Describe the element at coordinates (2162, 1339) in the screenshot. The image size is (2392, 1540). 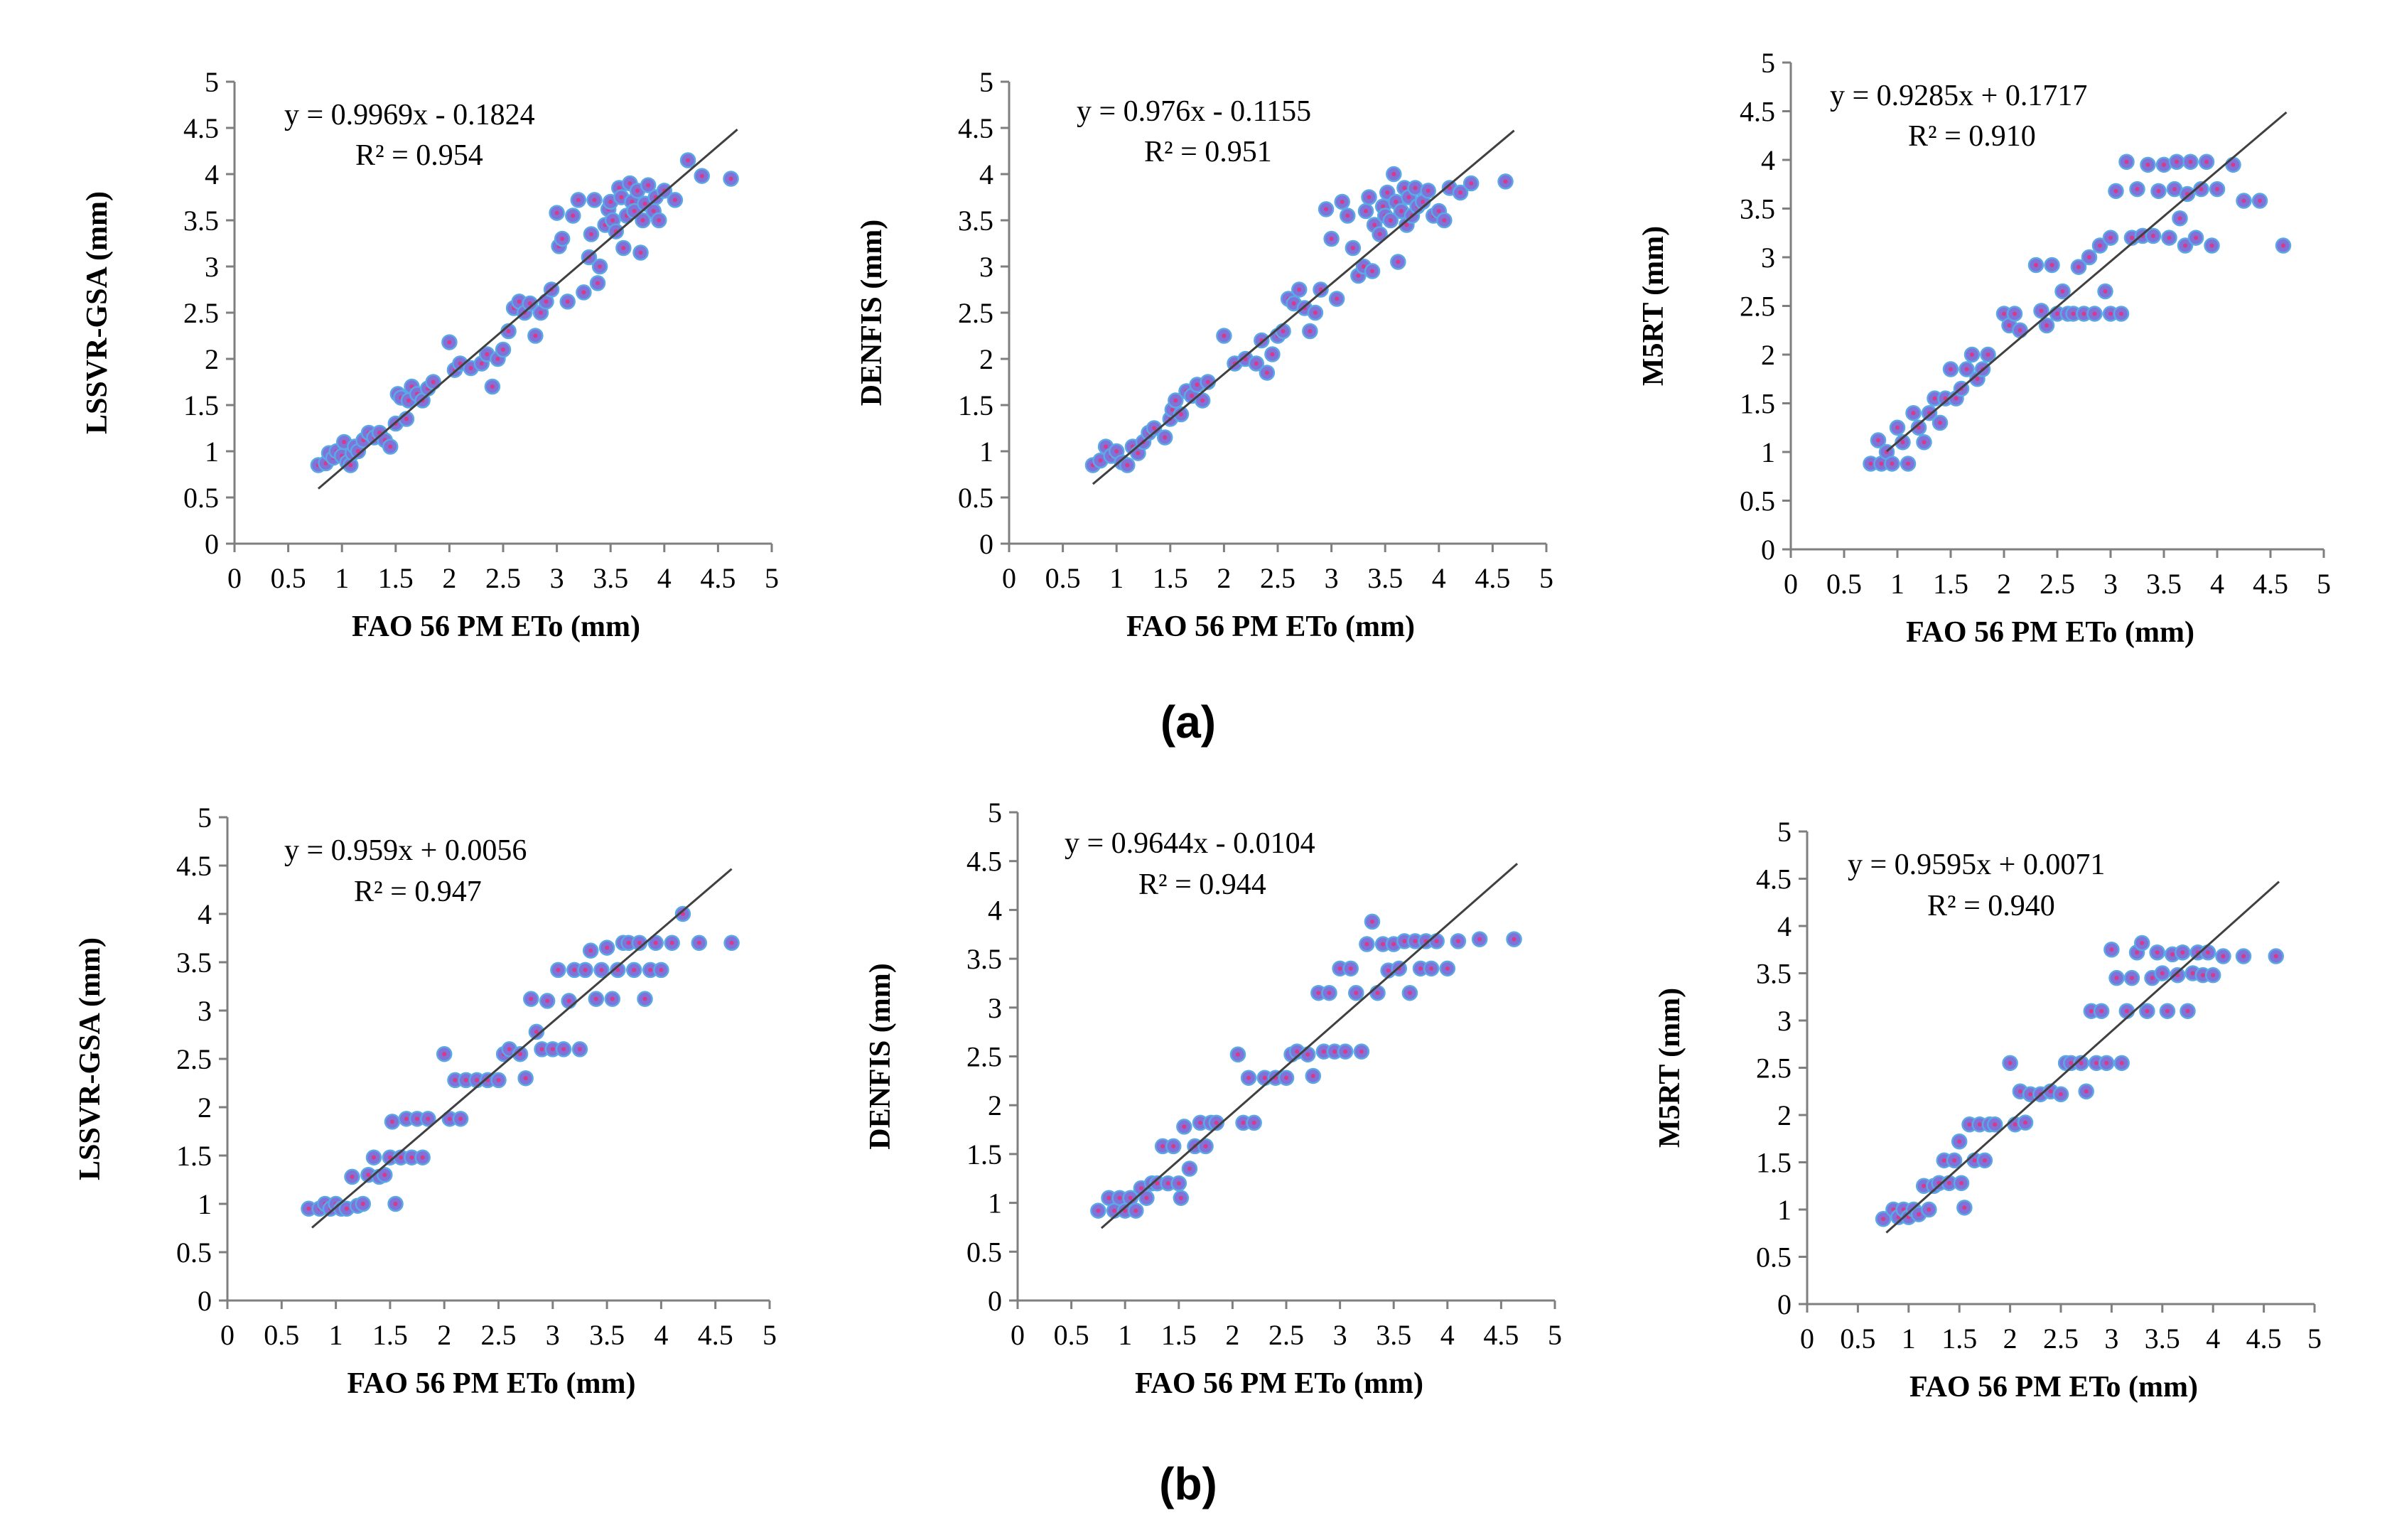
I see `x-tick-label: 3.5` at that location.